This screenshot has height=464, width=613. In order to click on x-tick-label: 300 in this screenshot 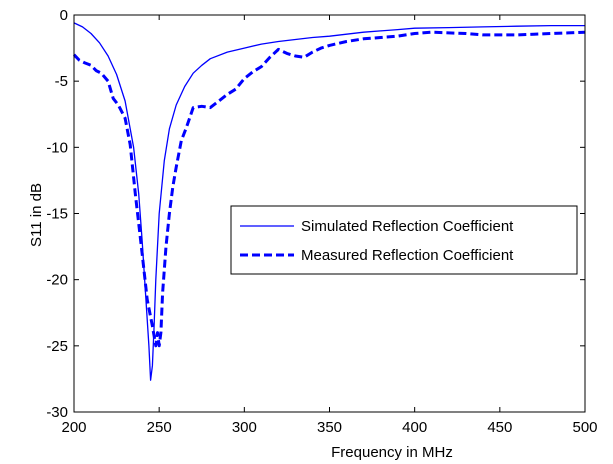, I will do `click(244, 427)`.